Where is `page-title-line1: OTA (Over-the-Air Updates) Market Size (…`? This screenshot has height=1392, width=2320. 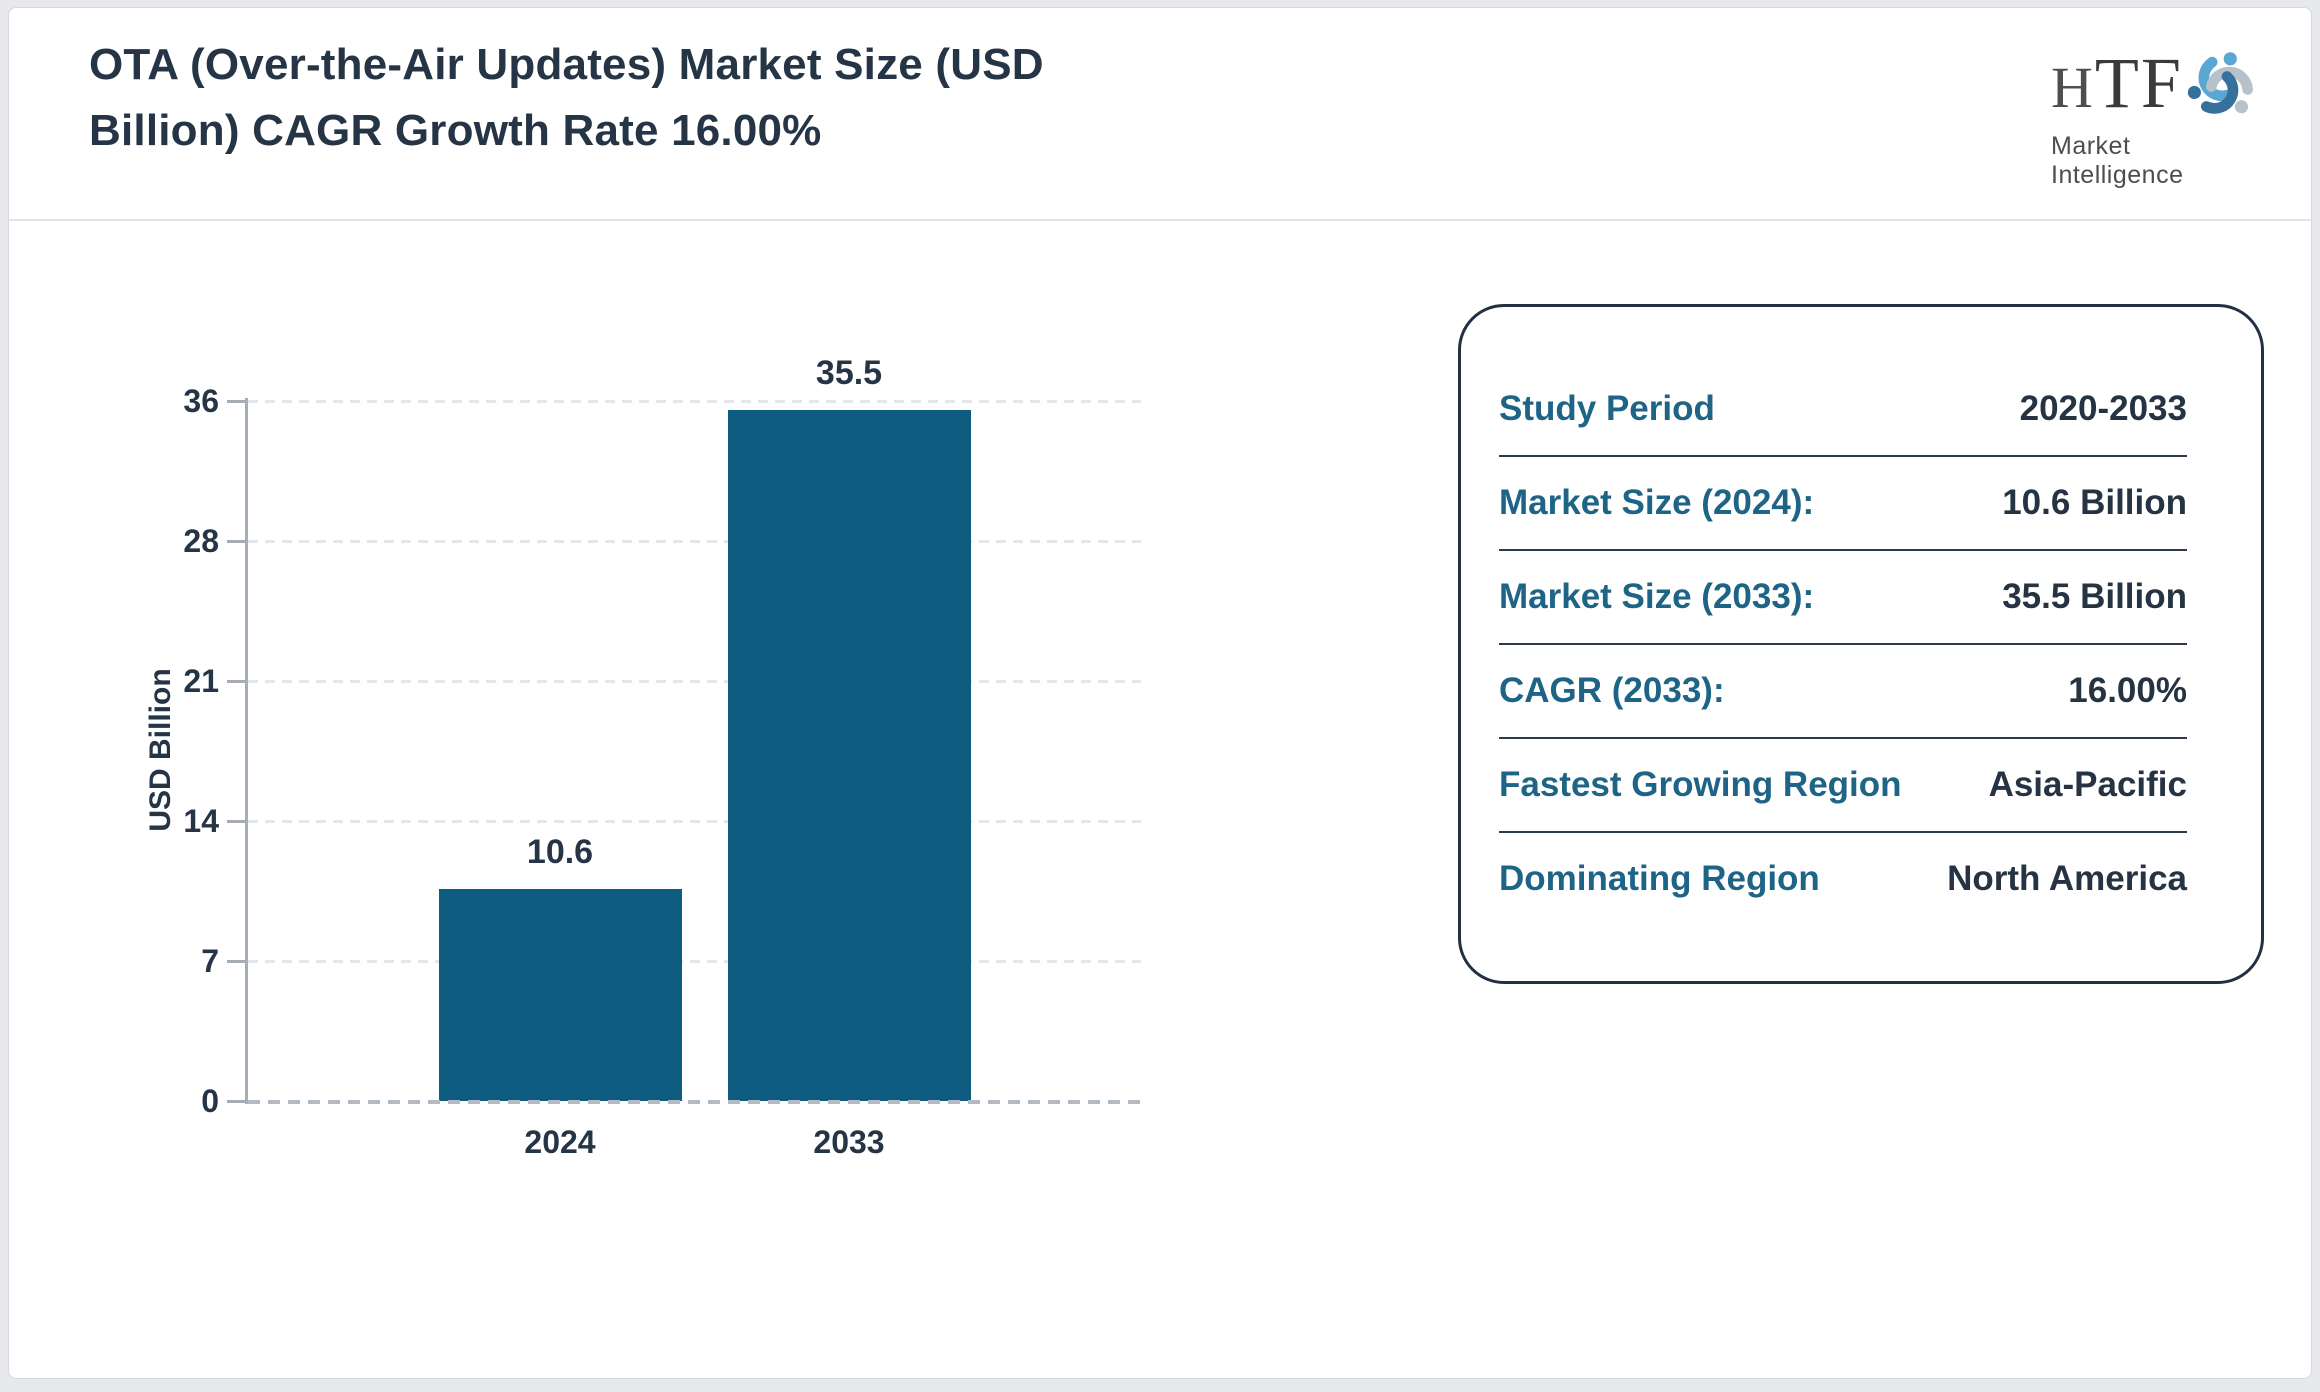
page-title-line1: OTA (Over-the-Air Updates) Market Size (… is located at coordinates (566, 64).